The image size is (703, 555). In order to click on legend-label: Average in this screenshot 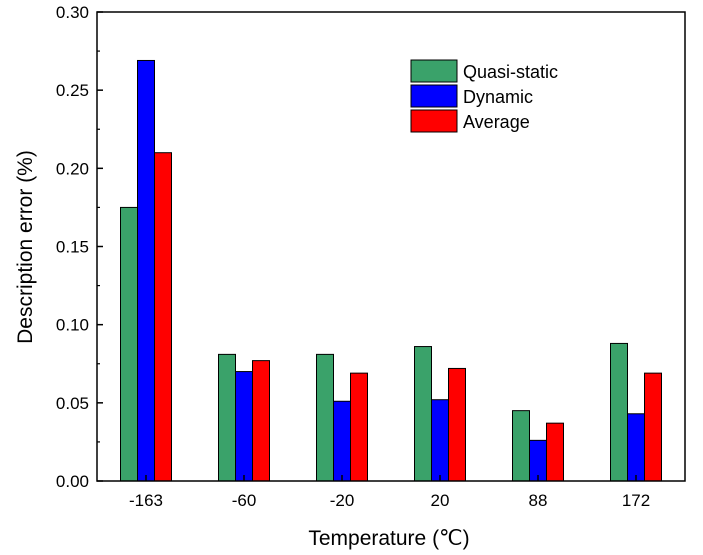, I will do `click(496, 122)`.